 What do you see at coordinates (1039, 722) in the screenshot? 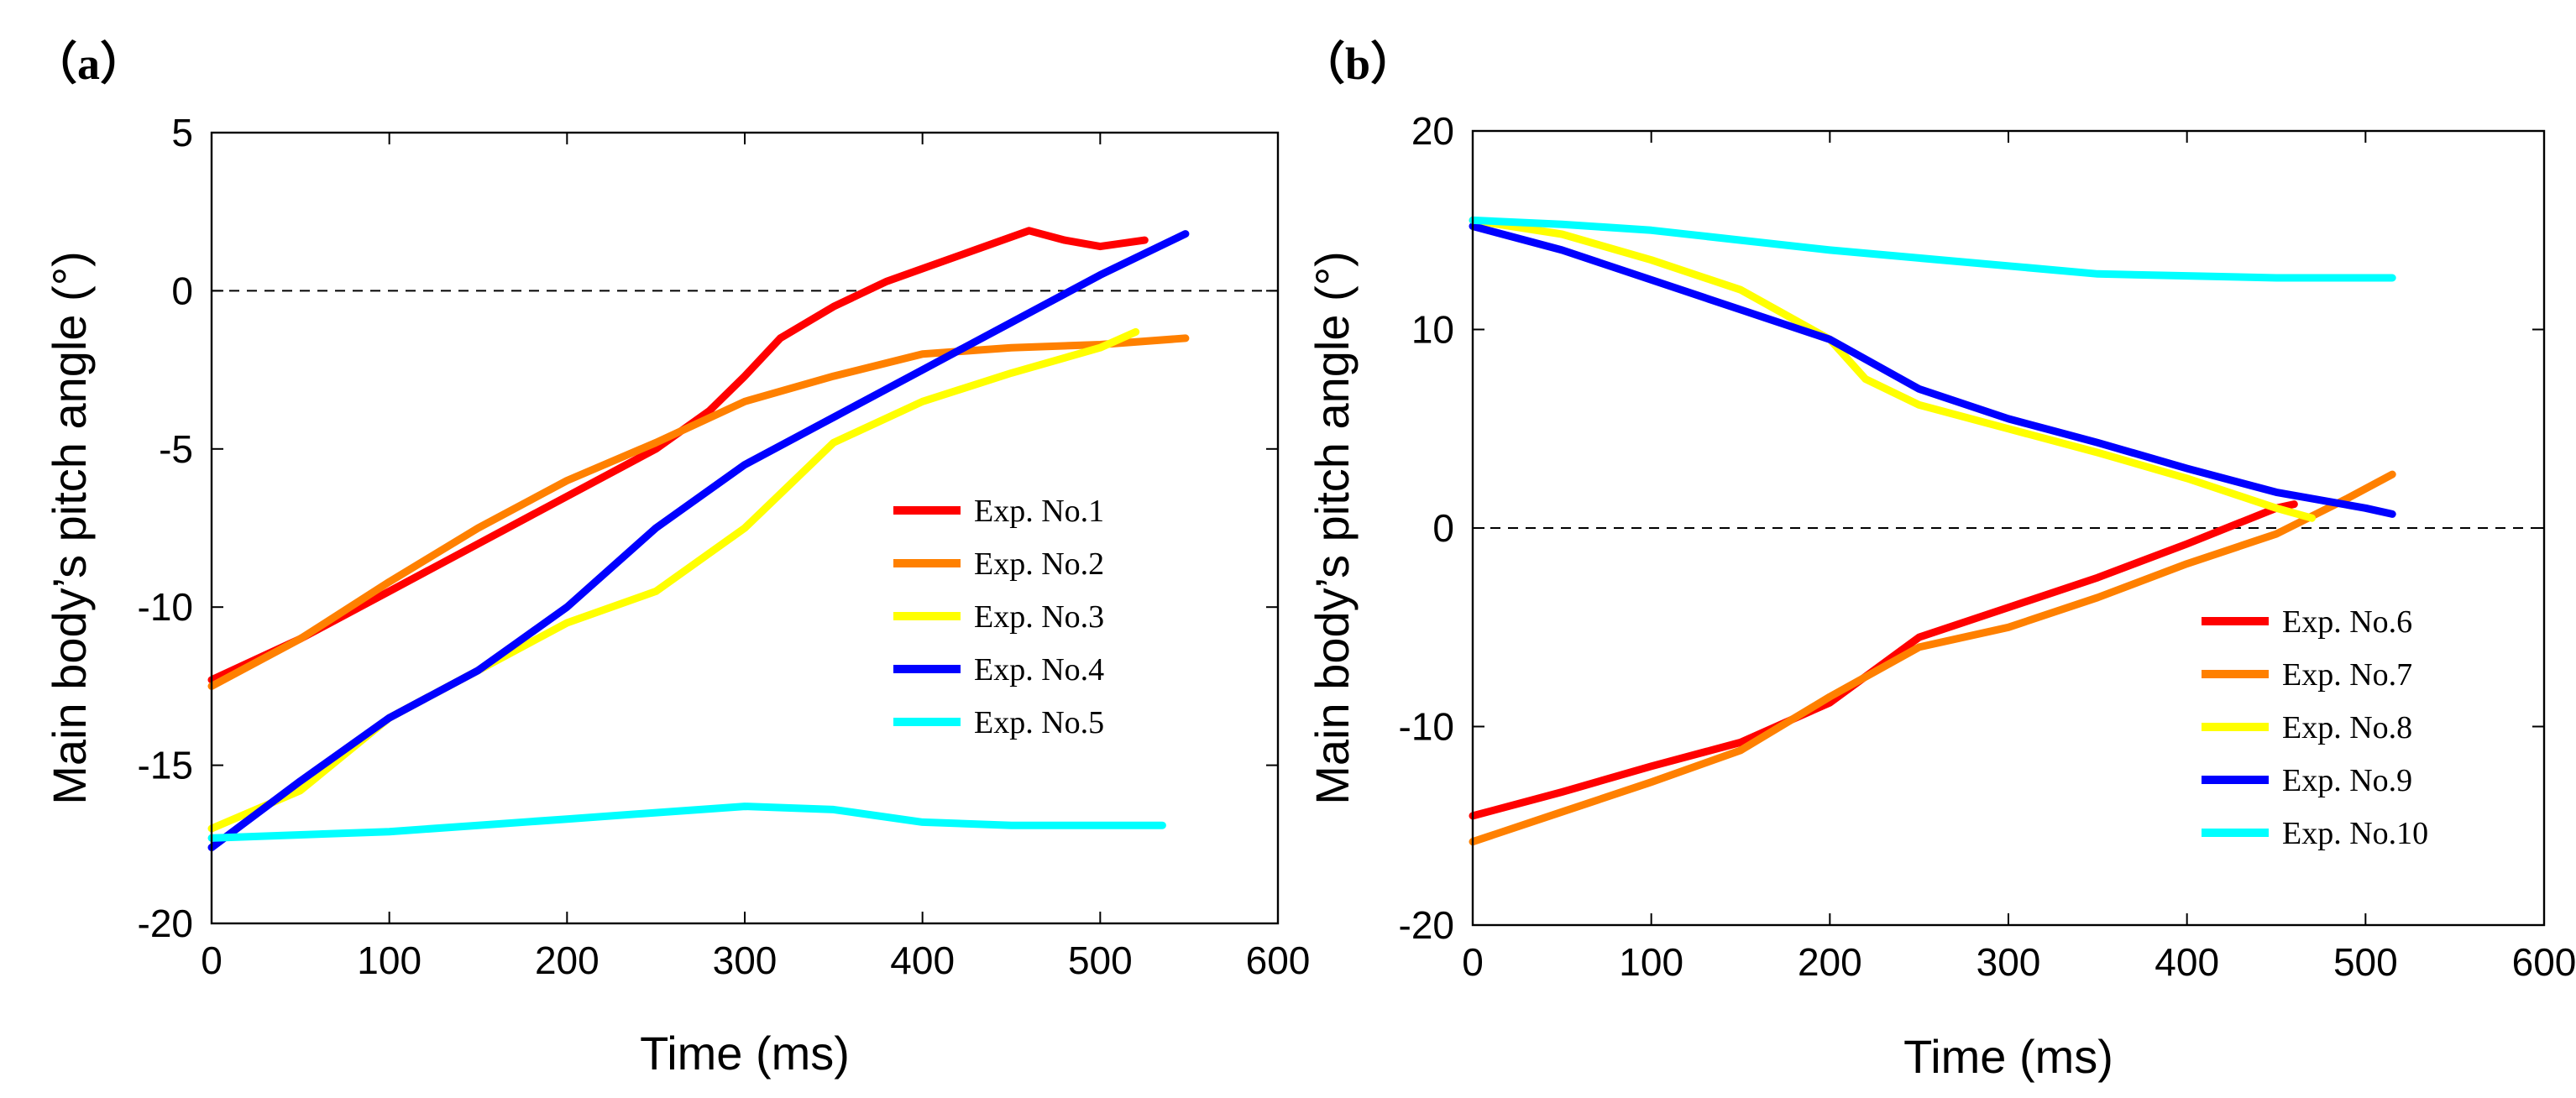
I see `legend-label: Exp. No.5` at bounding box center [1039, 722].